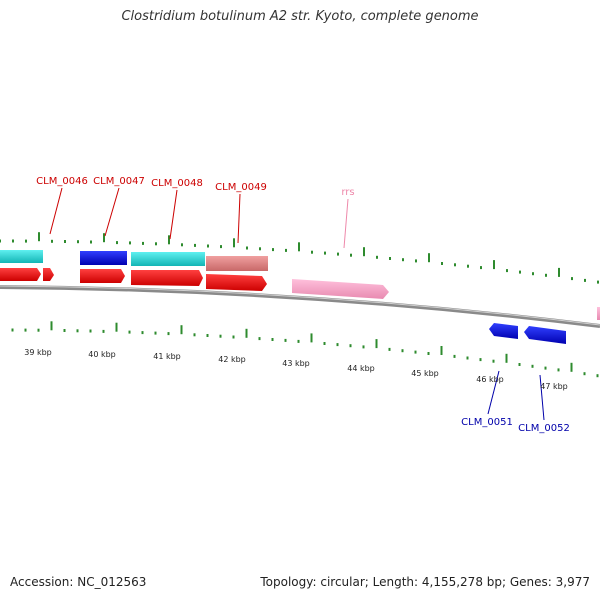 The width and height of the screenshot is (600, 600). What do you see at coordinates (347, 192) in the screenshot?
I see `label-rrs: rrs` at bounding box center [347, 192].